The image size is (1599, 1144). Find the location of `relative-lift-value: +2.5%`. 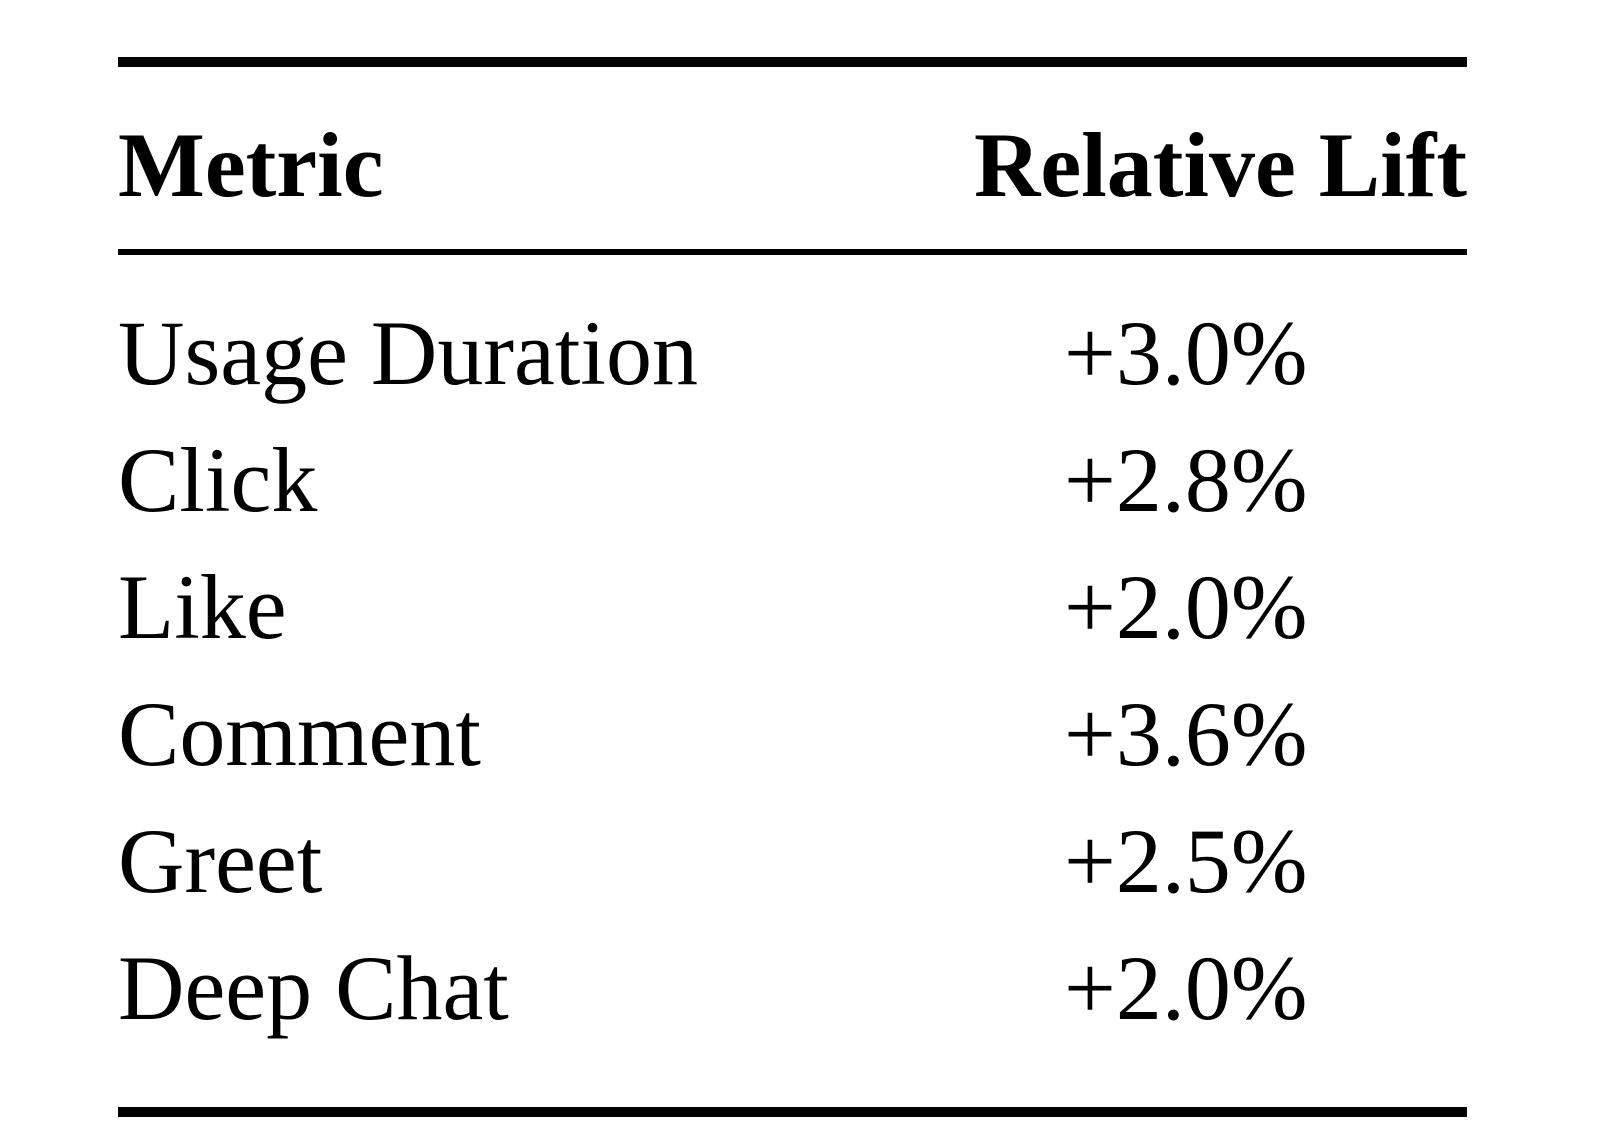

relative-lift-value: +2.5% is located at coordinates (1186, 861).